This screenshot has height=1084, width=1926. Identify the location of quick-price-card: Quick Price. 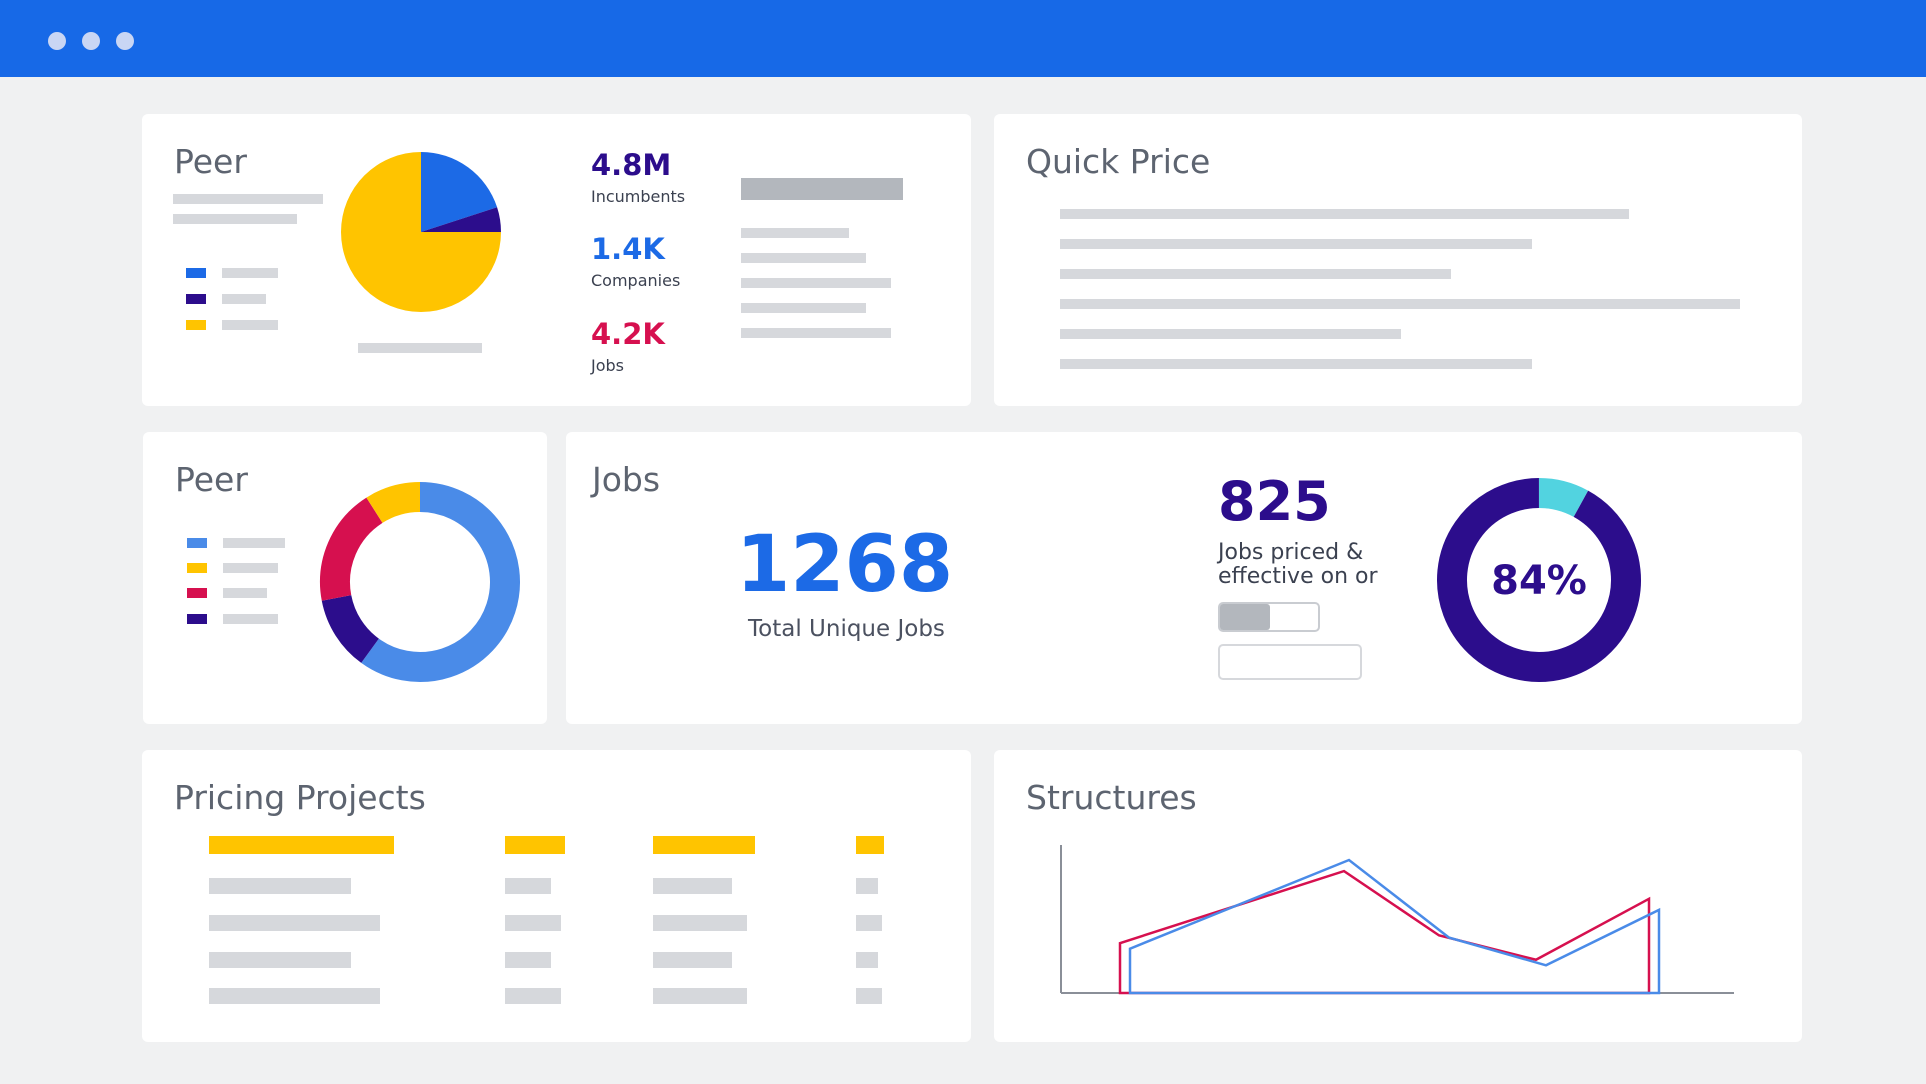
(1398, 260).